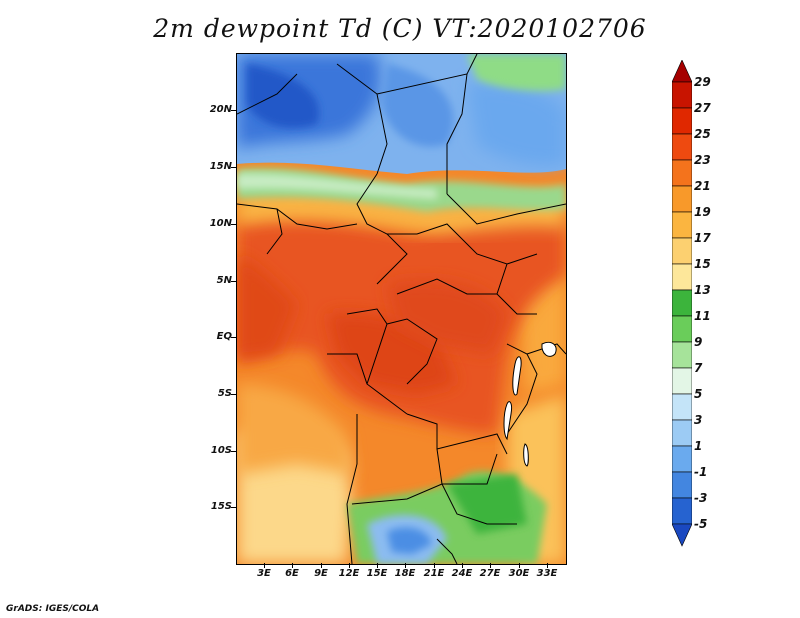  I want to click on lon-label-33e: 33E, so click(547, 573).